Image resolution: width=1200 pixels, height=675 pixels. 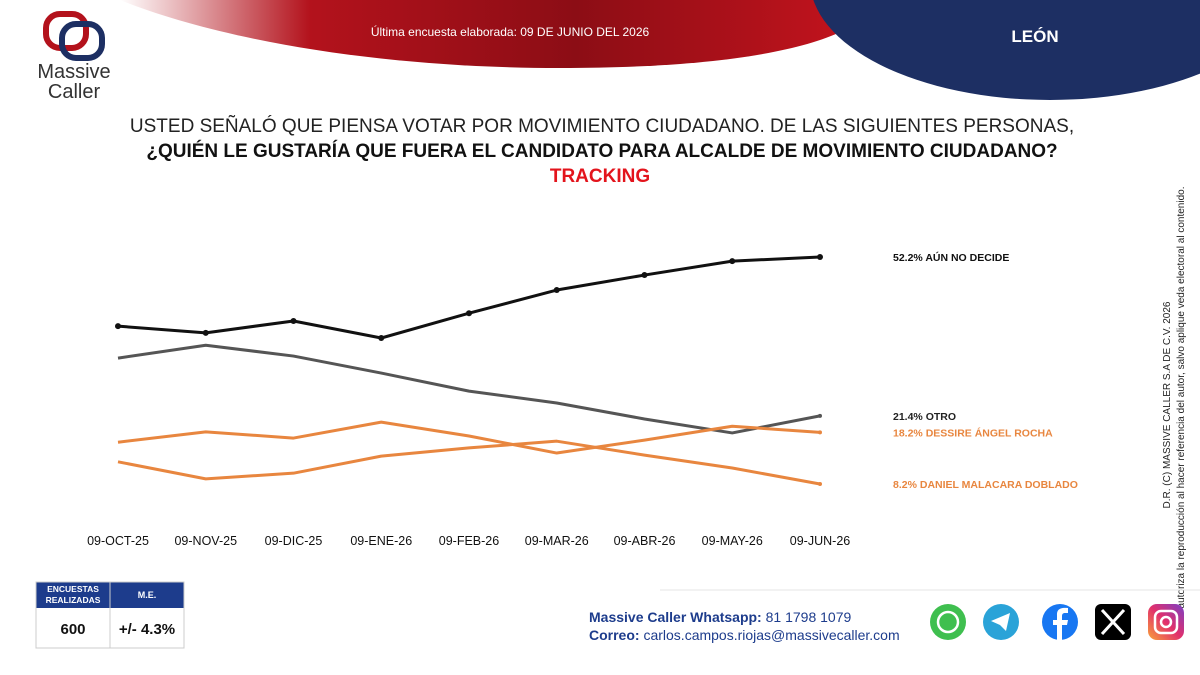 I want to click on legend-label: DESSIRE ÁNGEL ROCHA, so click(x=989, y=432).